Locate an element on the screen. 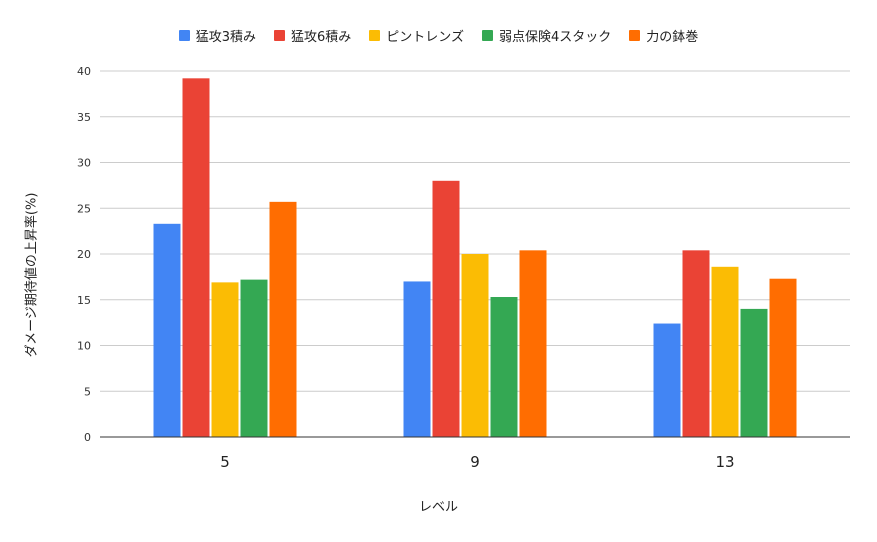 Image resolution: width=877 pixels, height=542 pixels. y-axis-label: ダメージ期待値の上昇率(%) is located at coordinates (32, 275).